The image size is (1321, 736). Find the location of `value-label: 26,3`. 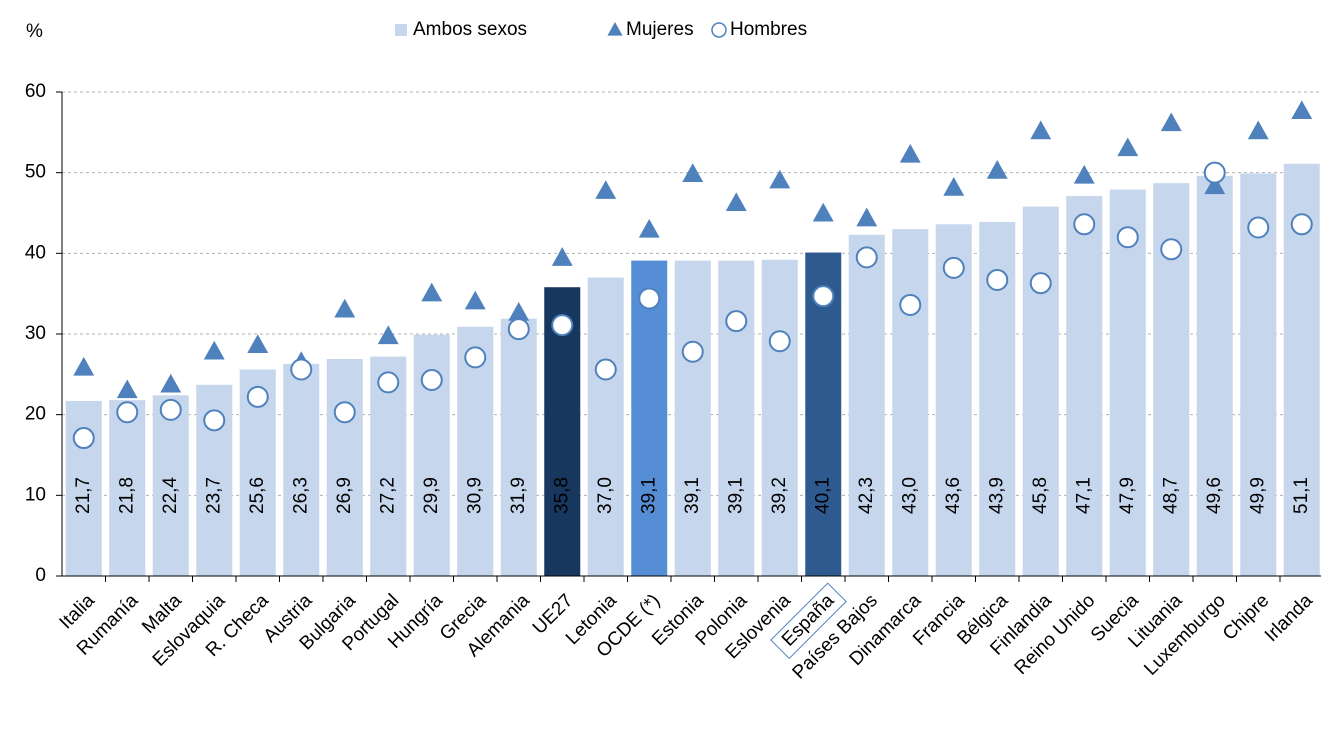

value-label: 26,3 is located at coordinates (300, 495).